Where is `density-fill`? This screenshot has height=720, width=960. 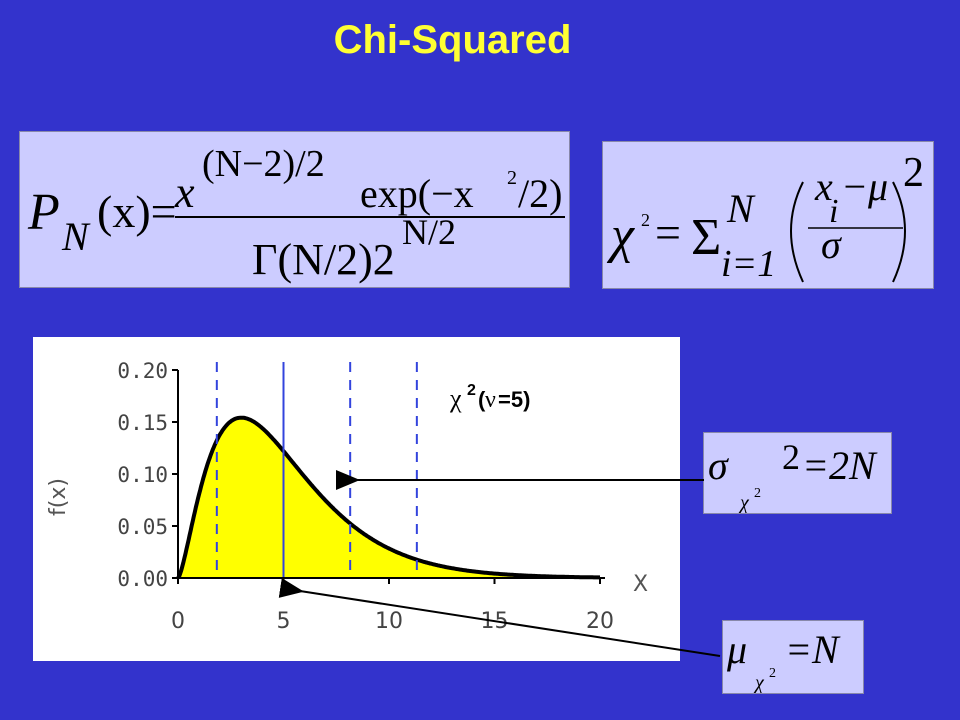 density-fill is located at coordinates (389, 497).